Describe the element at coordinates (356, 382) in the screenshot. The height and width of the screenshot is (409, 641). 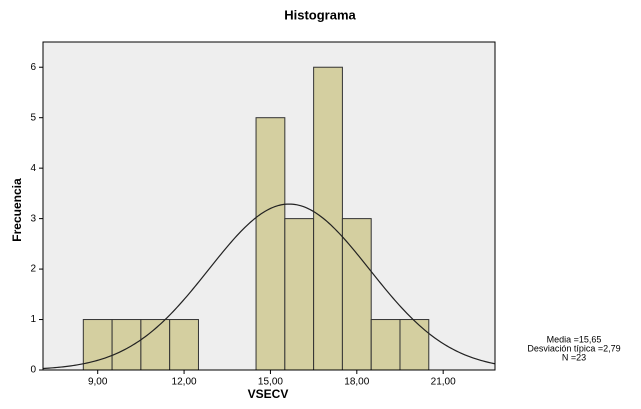
I see `x-tick-label: 18,00` at that location.